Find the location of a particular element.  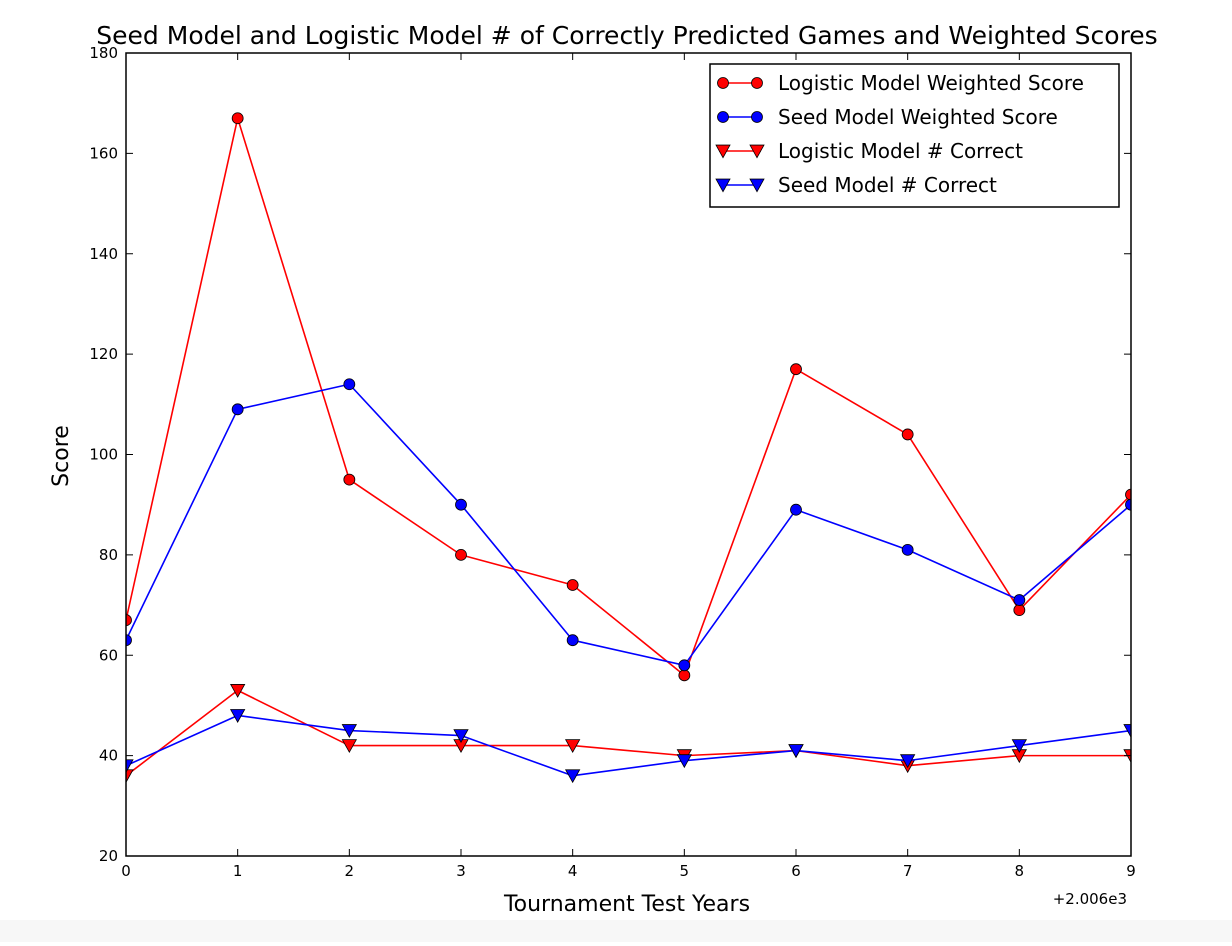

legend-entry: Seed Model # Correct is located at coordinates (856, 185).